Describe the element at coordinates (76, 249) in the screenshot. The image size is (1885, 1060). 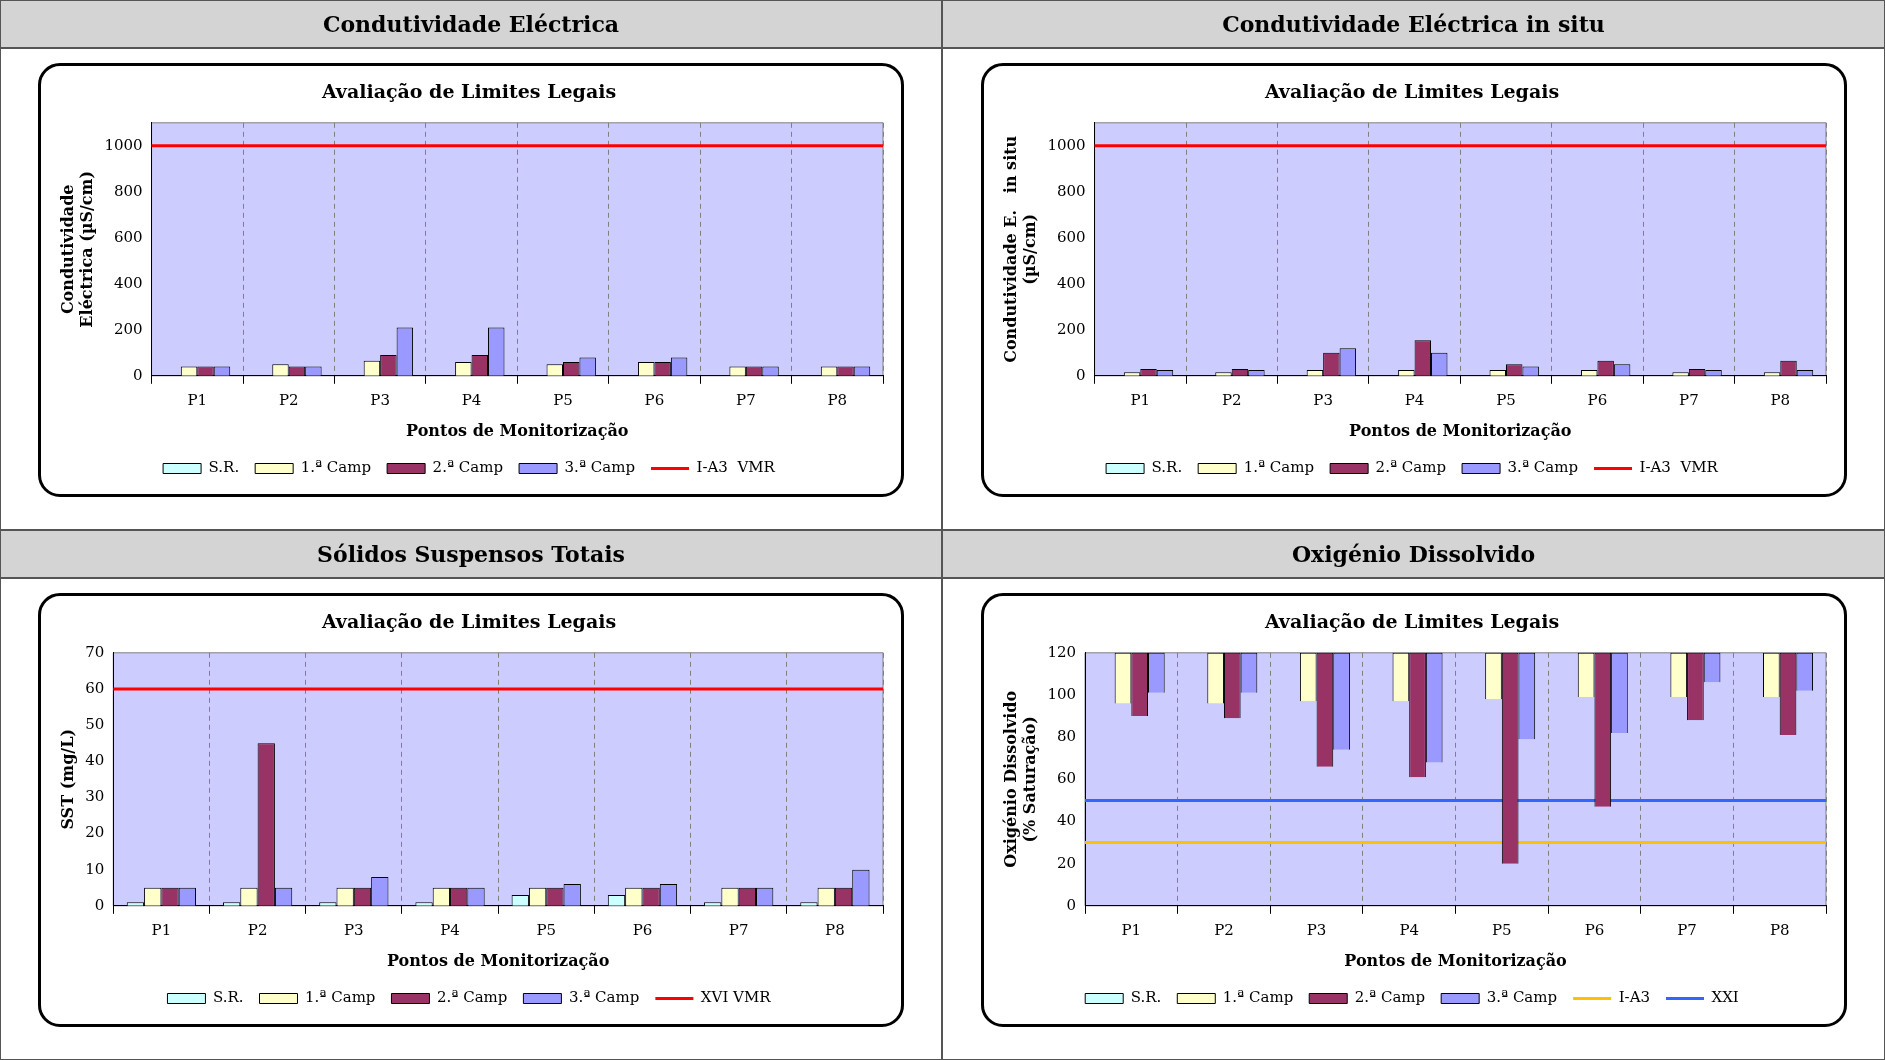
I see `y-axis-title: Condutividade Eléctrica (µS/cm)` at that location.